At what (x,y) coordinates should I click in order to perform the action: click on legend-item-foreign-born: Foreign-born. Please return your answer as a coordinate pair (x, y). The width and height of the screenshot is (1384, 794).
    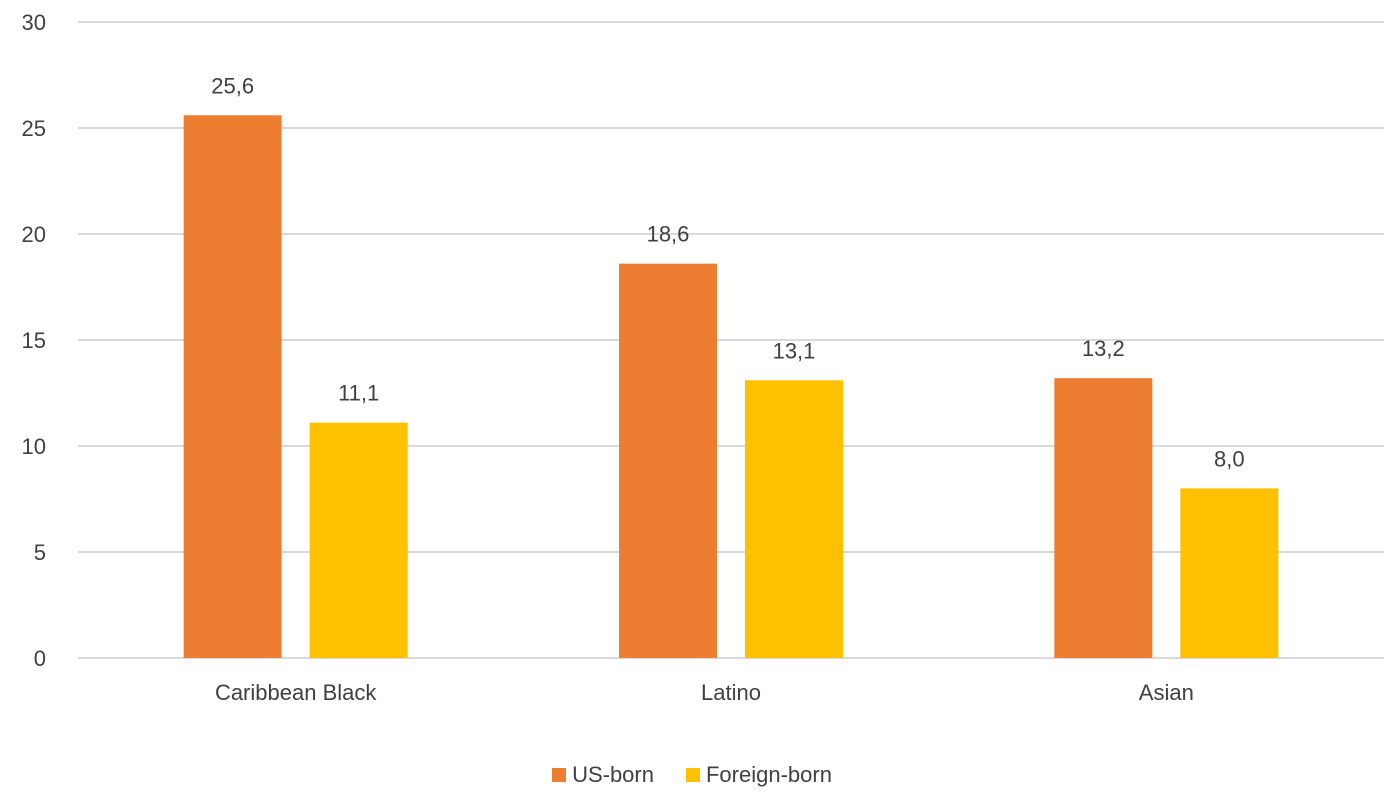
    Looking at the image, I should click on (758, 775).